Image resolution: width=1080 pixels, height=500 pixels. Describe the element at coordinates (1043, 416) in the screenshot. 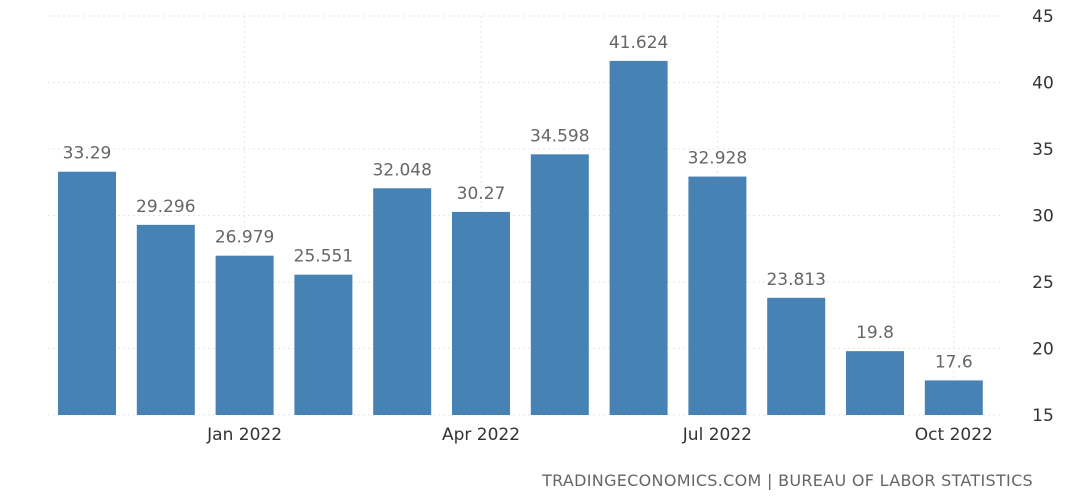

I see `y-tick-label: 15` at that location.